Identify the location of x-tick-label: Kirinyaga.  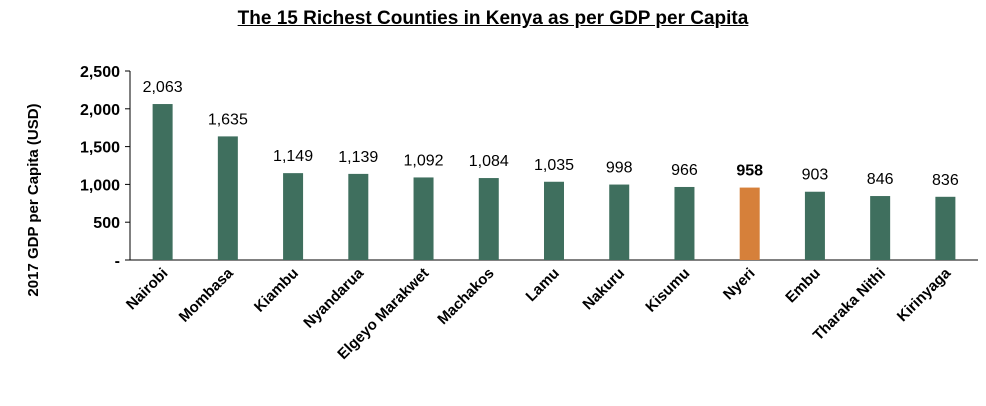
(924, 294).